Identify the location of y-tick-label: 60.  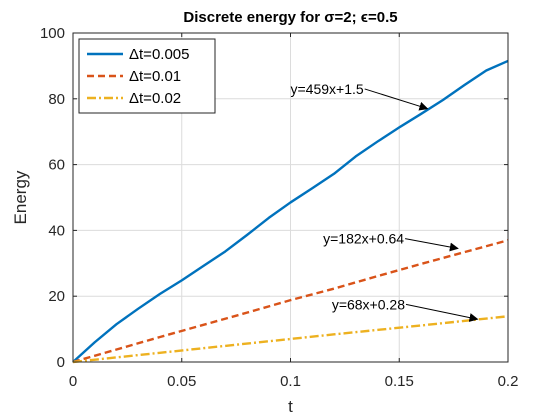
(56, 165).